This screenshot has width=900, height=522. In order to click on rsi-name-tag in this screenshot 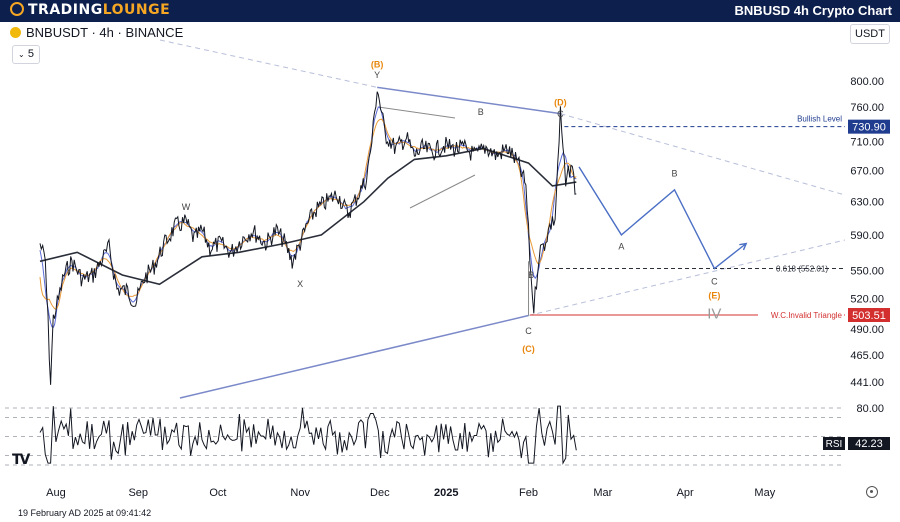, I will do `click(834, 443)`.